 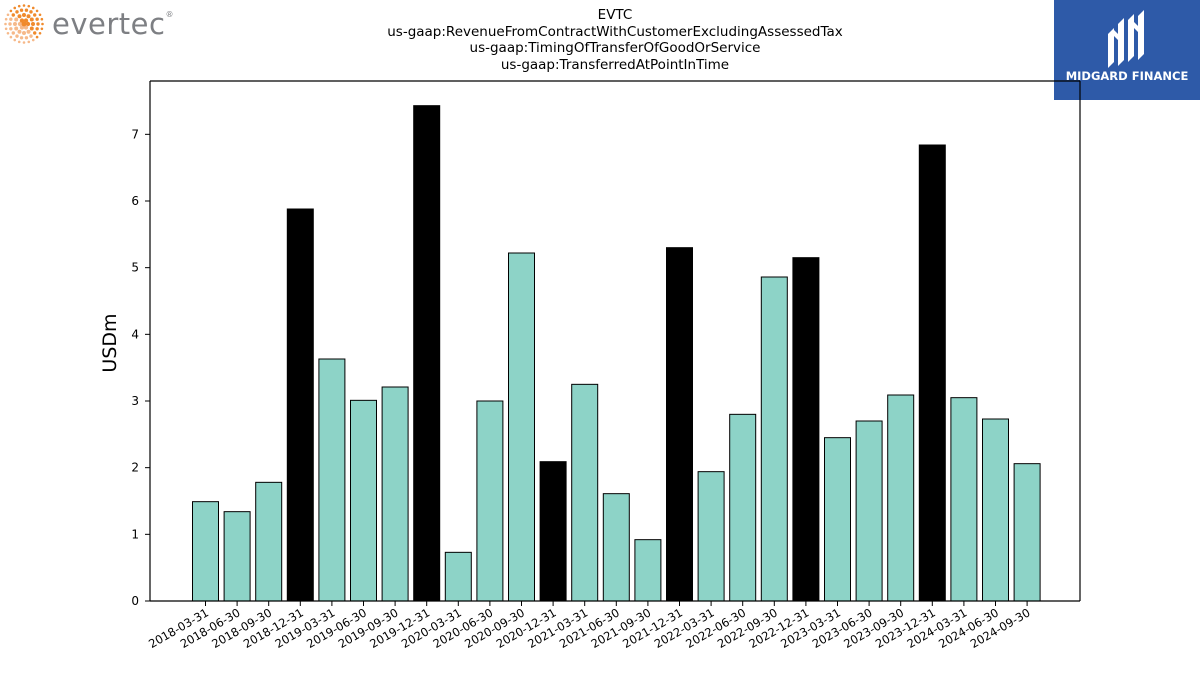 I want to click on evertec-wordmark: evertec, so click(x=109, y=24).